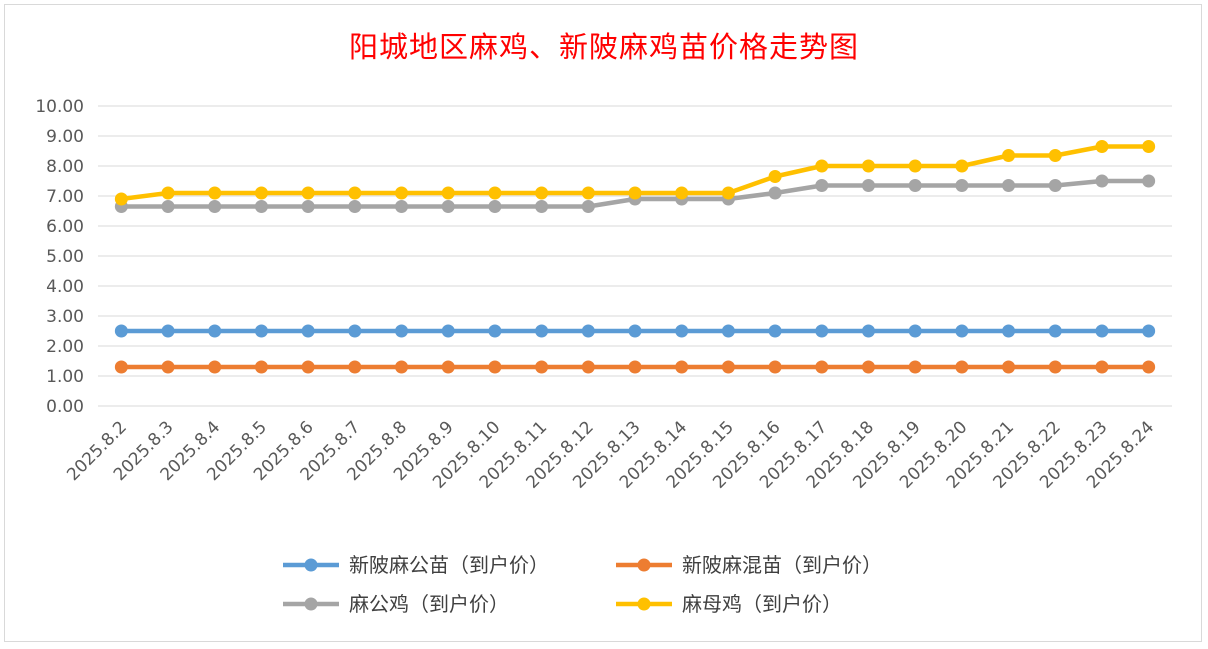 The height and width of the screenshot is (649, 1208). What do you see at coordinates (603, 47) in the screenshot?
I see `chart-title: 阳城地区麻鸡、新陂麻鸡苗价格走势图` at bounding box center [603, 47].